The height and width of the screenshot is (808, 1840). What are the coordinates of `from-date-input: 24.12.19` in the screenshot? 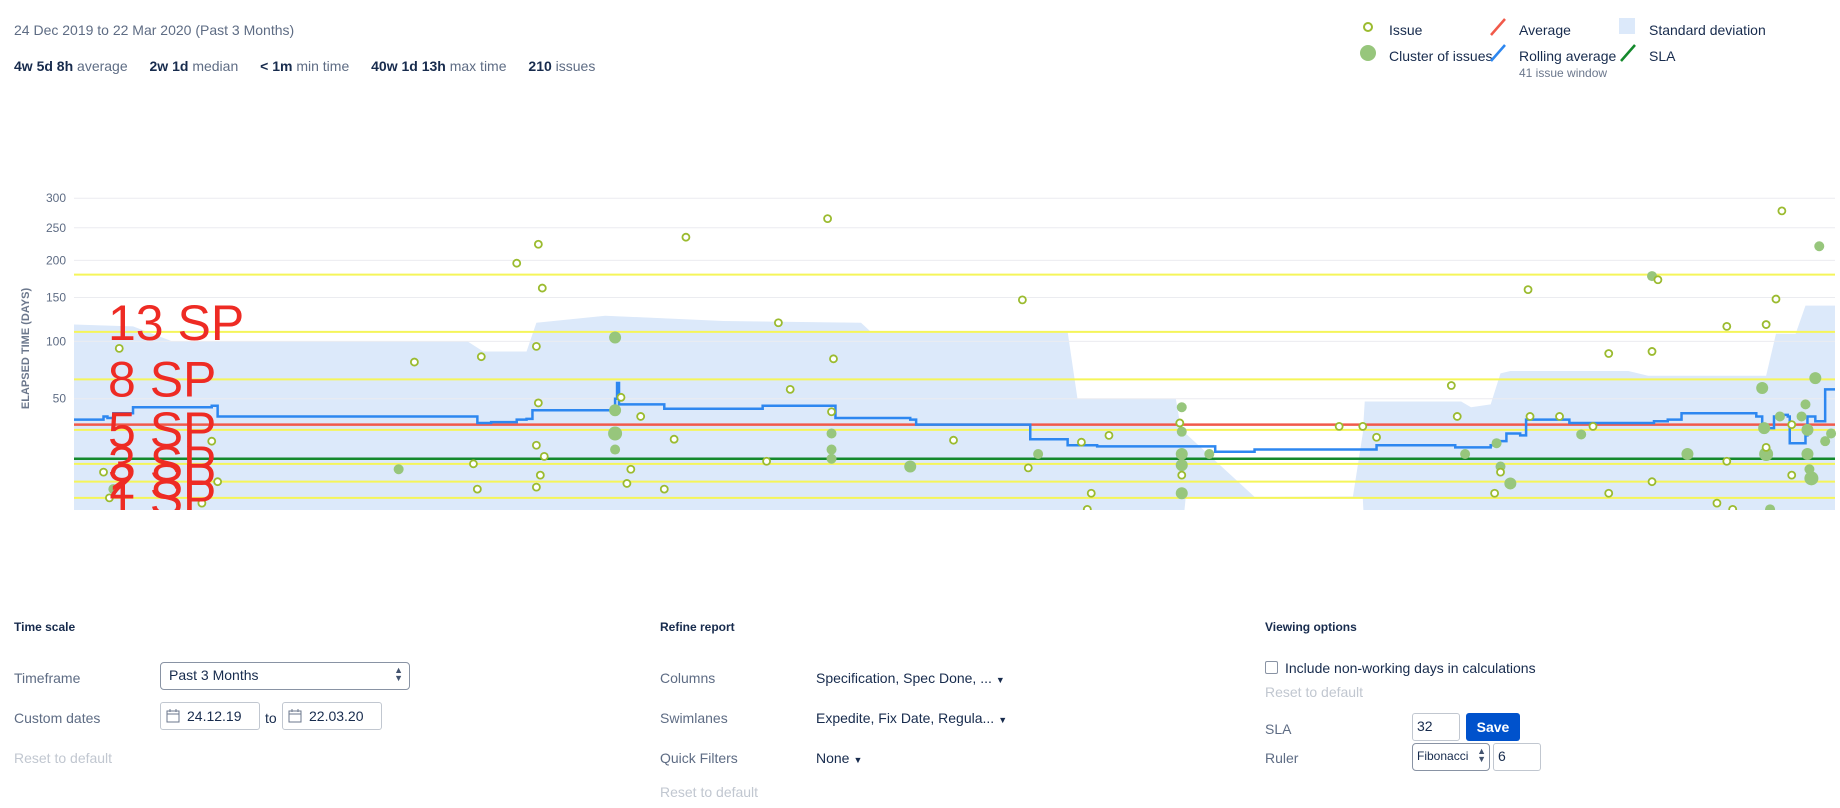 It's located at (210, 716).